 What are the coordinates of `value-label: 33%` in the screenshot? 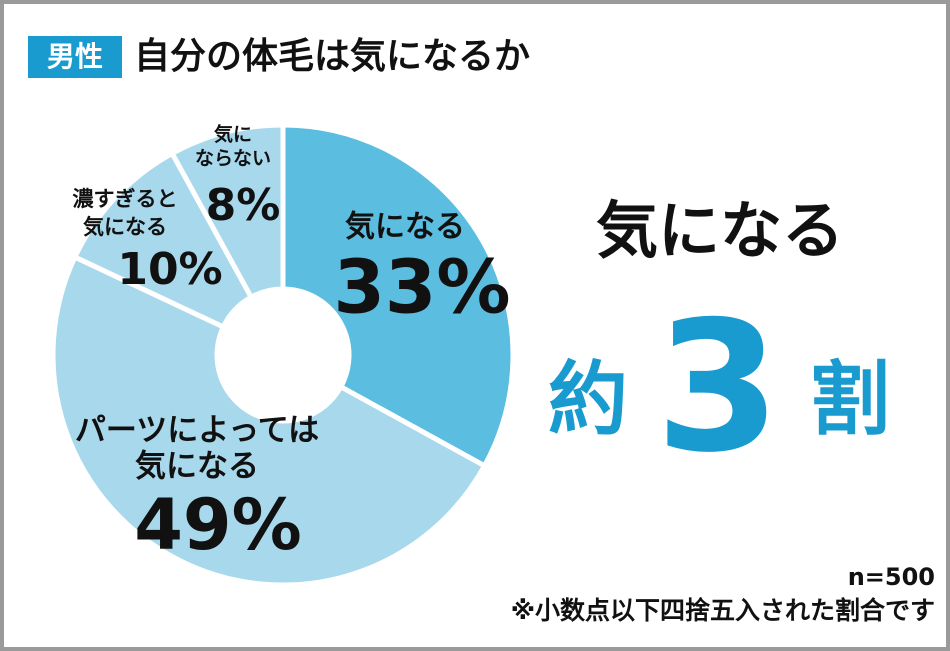 It's located at (421, 288).